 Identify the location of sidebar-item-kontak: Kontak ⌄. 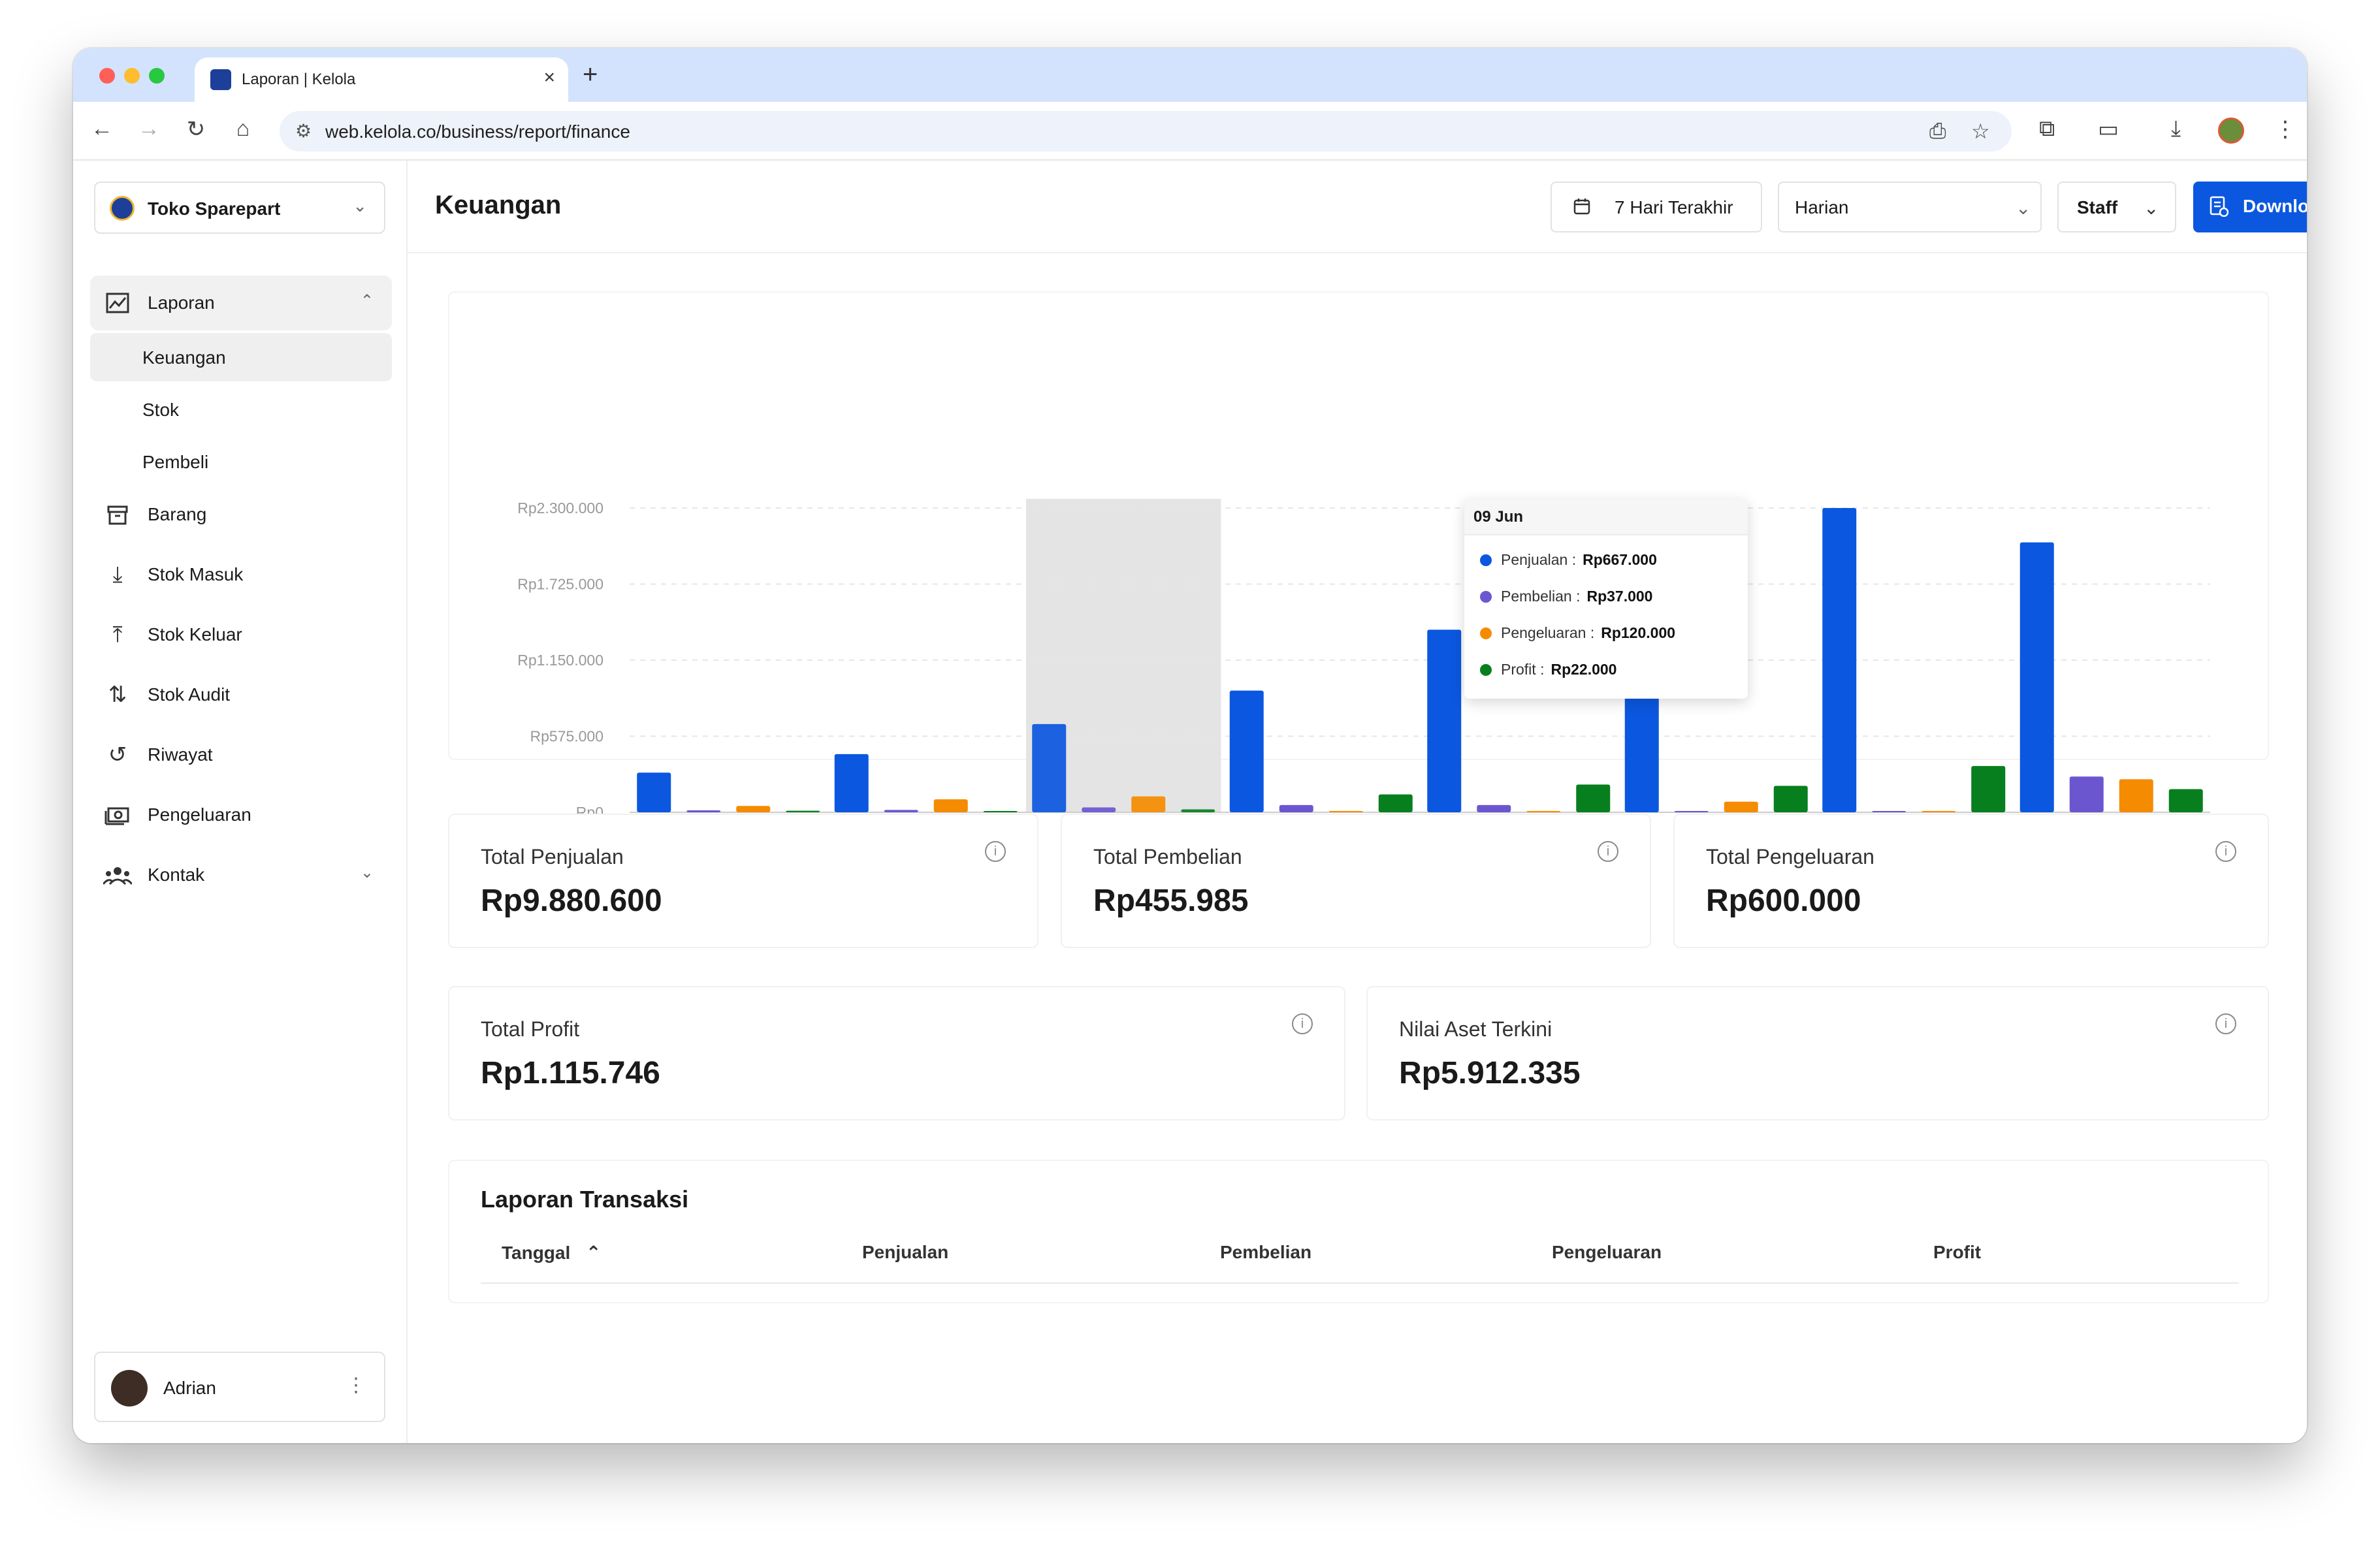
(241, 875).